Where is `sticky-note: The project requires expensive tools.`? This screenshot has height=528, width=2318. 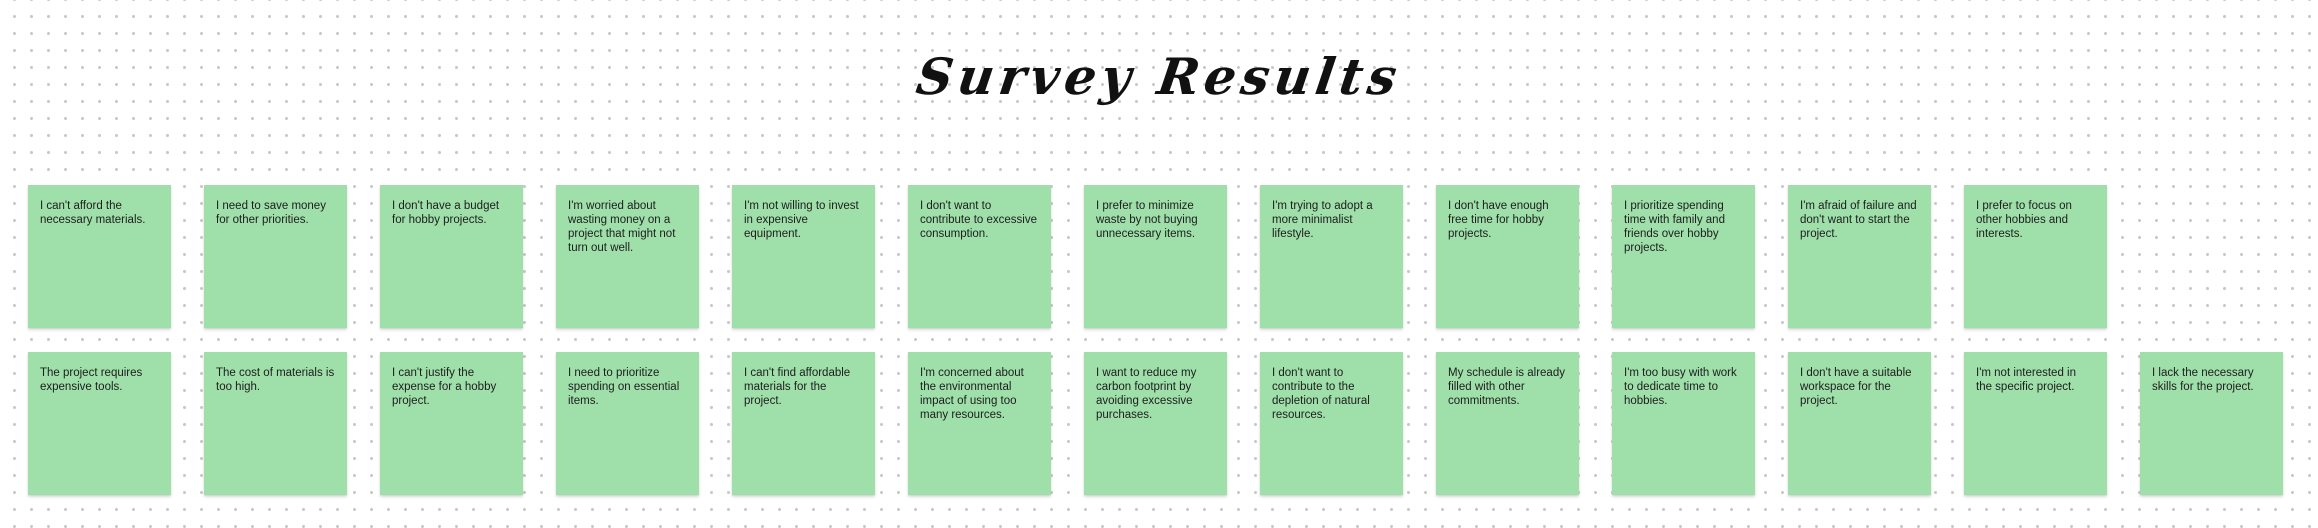 sticky-note: The project requires expensive tools. is located at coordinates (99, 423).